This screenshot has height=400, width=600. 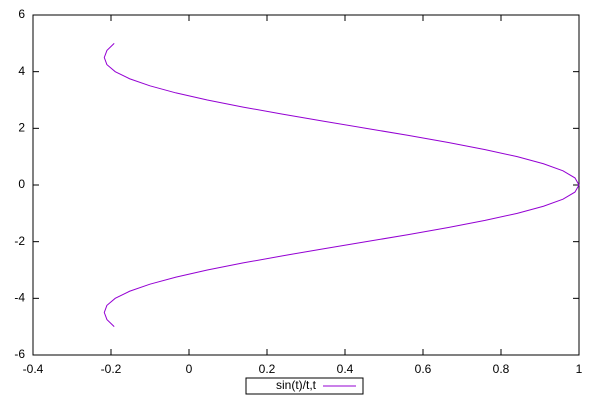 What do you see at coordinates (21, 128) in the screenshot?
I see `y-tick-label: 2` at bounding box center [21, 128].